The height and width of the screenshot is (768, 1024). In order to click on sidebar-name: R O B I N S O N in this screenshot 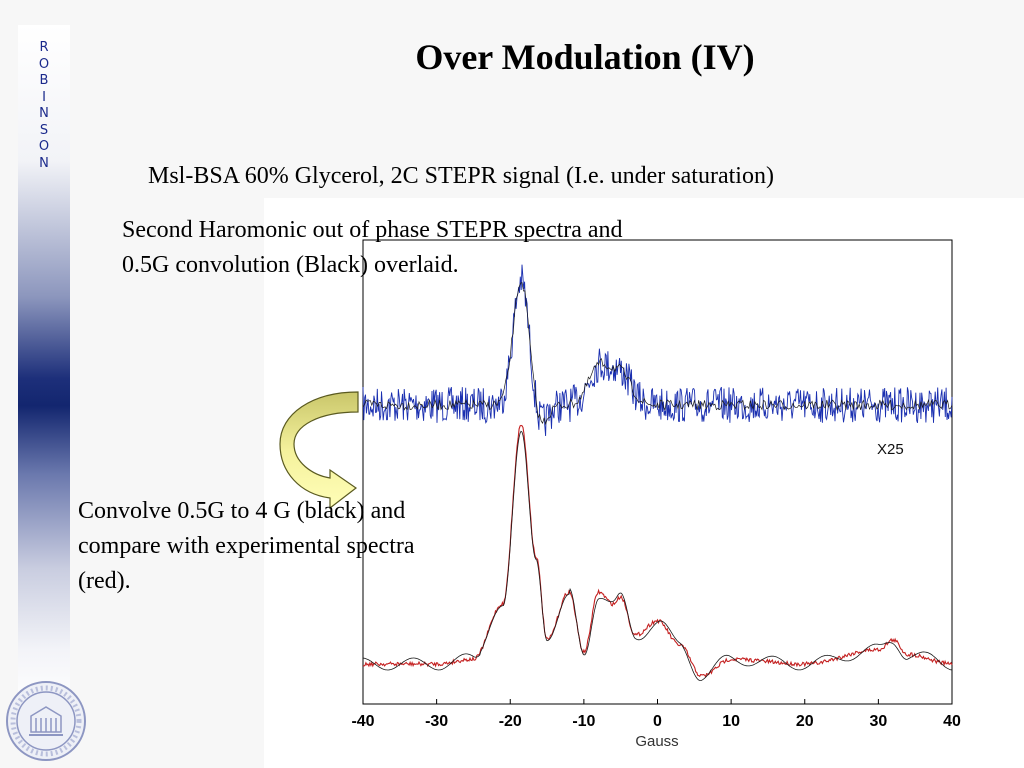, I will do `click(44, 106)`.